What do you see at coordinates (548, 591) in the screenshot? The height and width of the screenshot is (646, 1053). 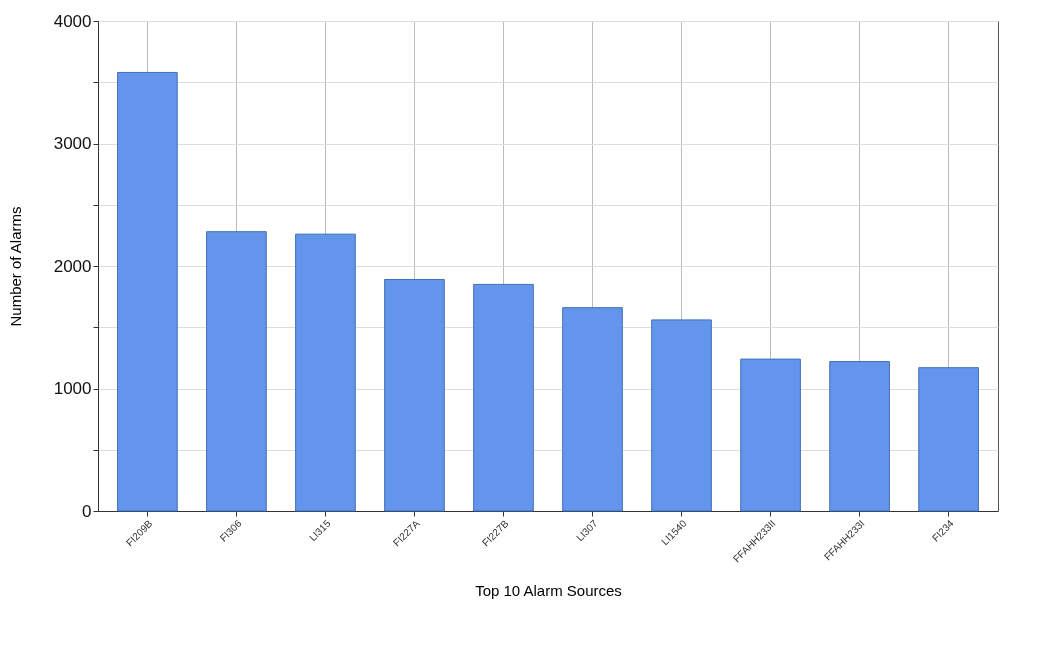 I see `x-axis-title: Top 10 Alarm Sources` at bounding box center [548, 591].